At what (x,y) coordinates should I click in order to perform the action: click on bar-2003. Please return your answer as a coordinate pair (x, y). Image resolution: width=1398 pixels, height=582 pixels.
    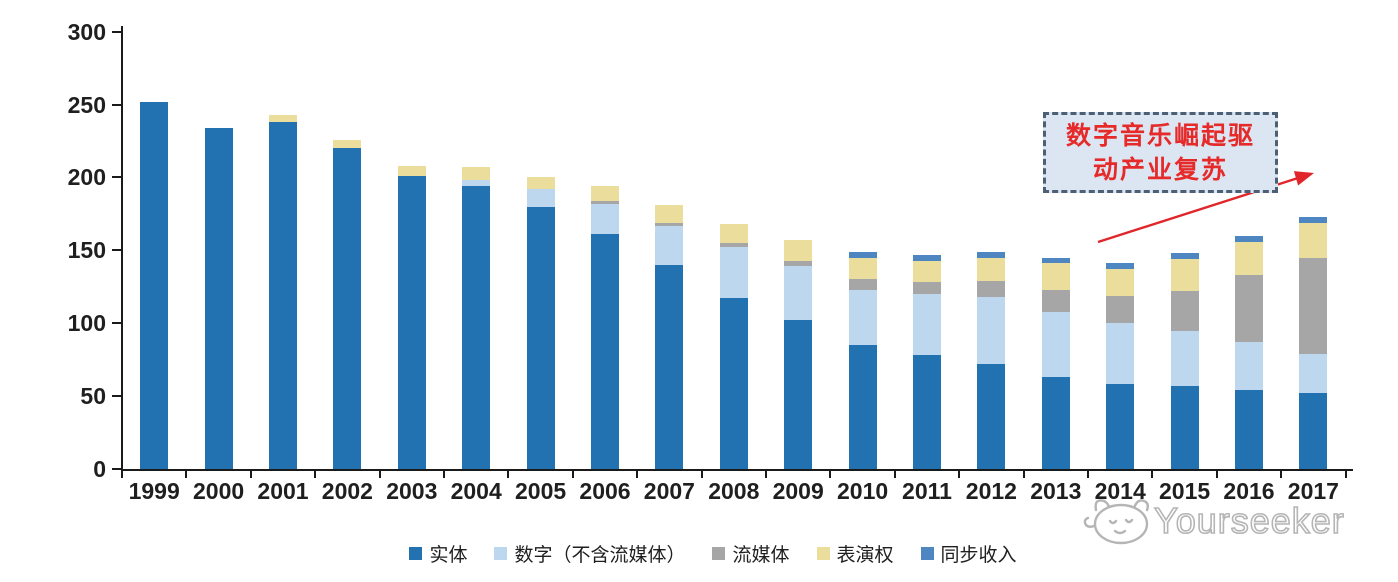
    Looking at the image, I should click on (411, 317).